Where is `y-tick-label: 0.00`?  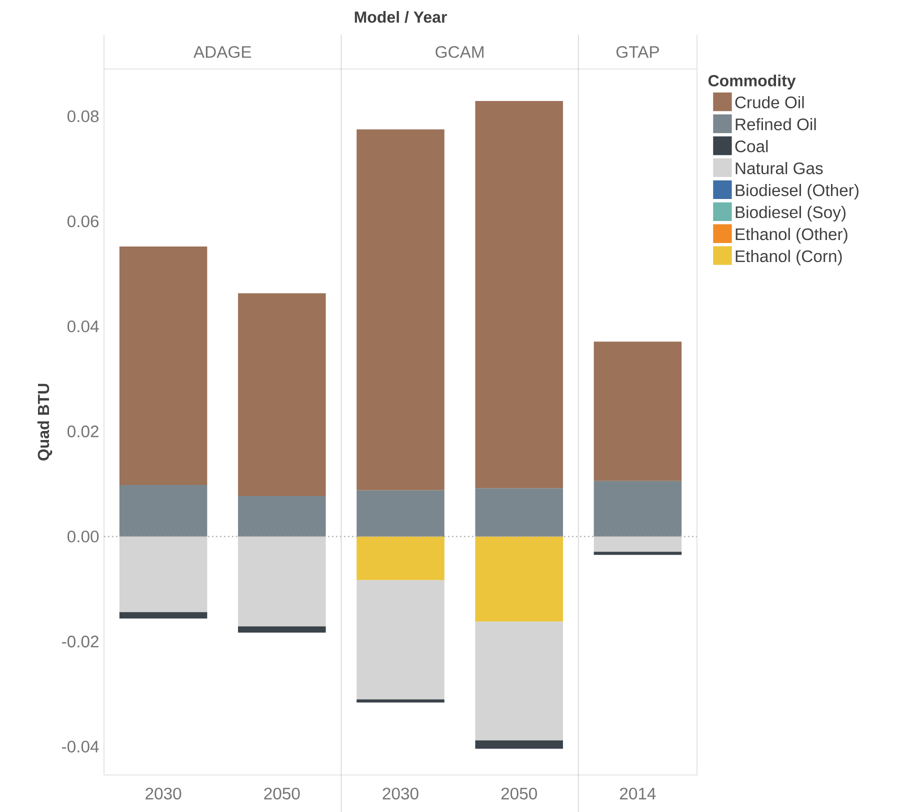
y-tick-label: 0.00 is located at coordinates (83, 536).